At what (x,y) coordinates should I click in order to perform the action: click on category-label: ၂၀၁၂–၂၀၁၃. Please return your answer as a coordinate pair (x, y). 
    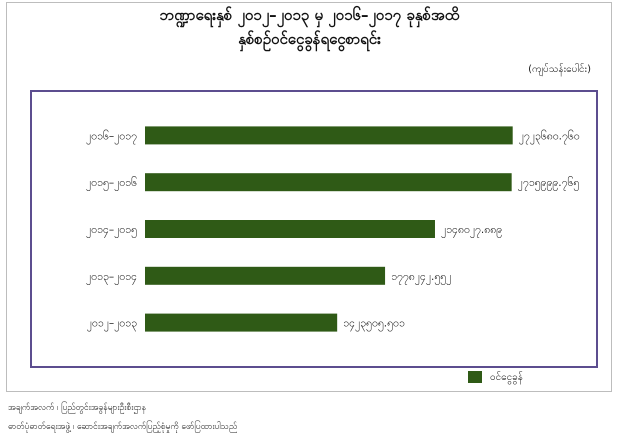
    Looking at the image, I should click on (112, 325).